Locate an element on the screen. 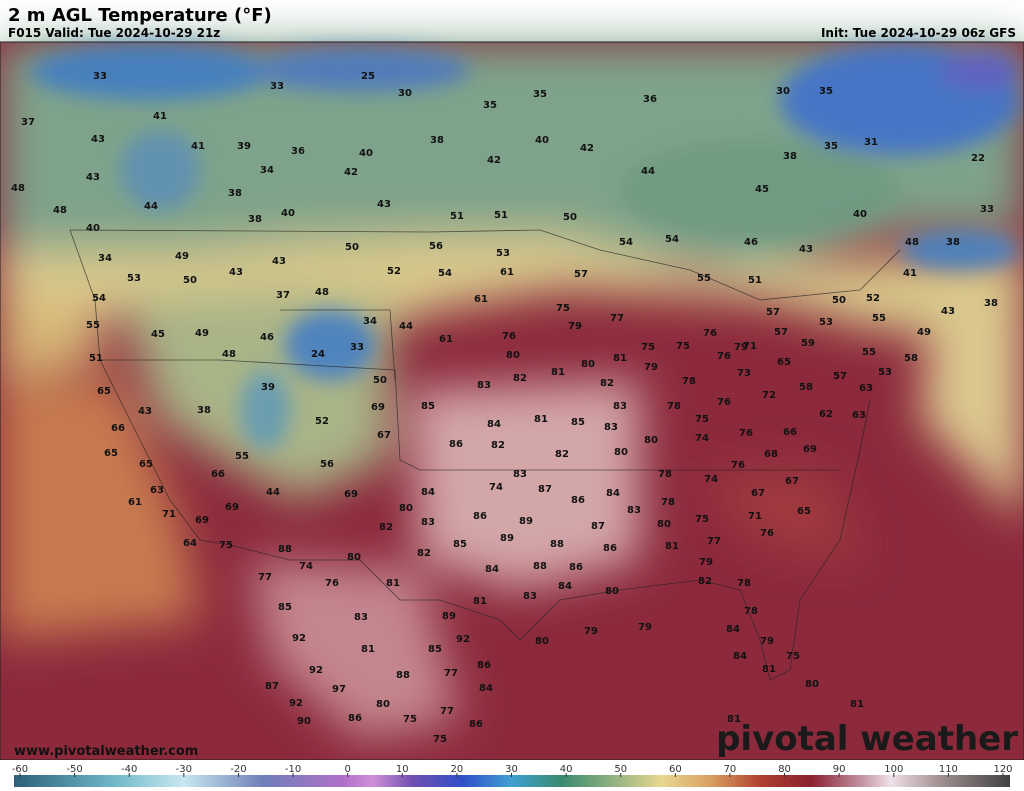  temperature-label: 66 is located at coordinates (790, 432).